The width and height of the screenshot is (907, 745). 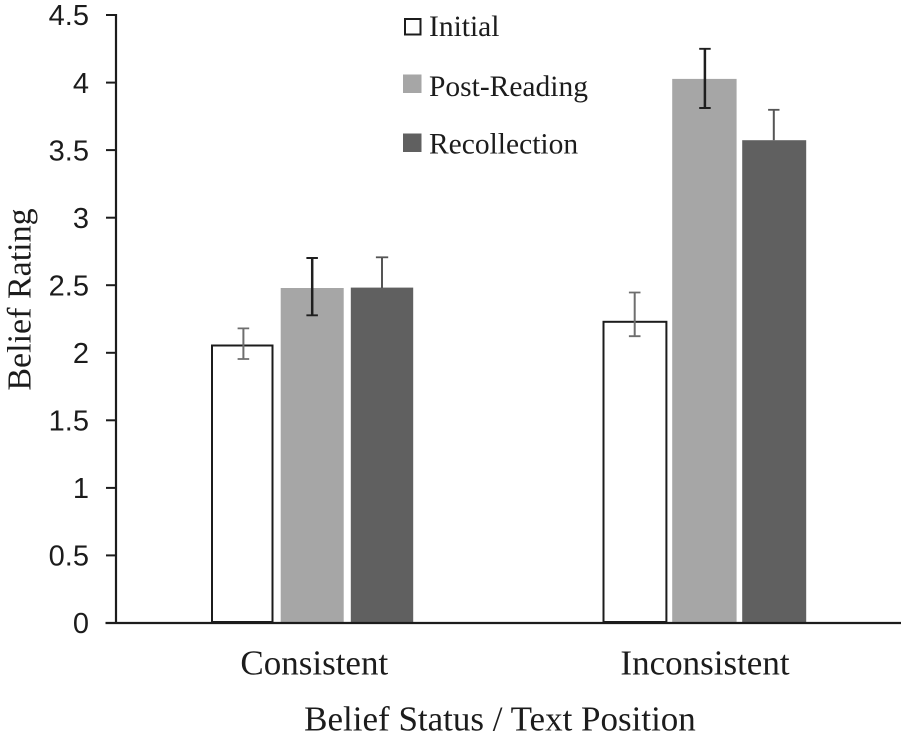 I want to click on svg-text: Recollection, so click(x=503, y=145).